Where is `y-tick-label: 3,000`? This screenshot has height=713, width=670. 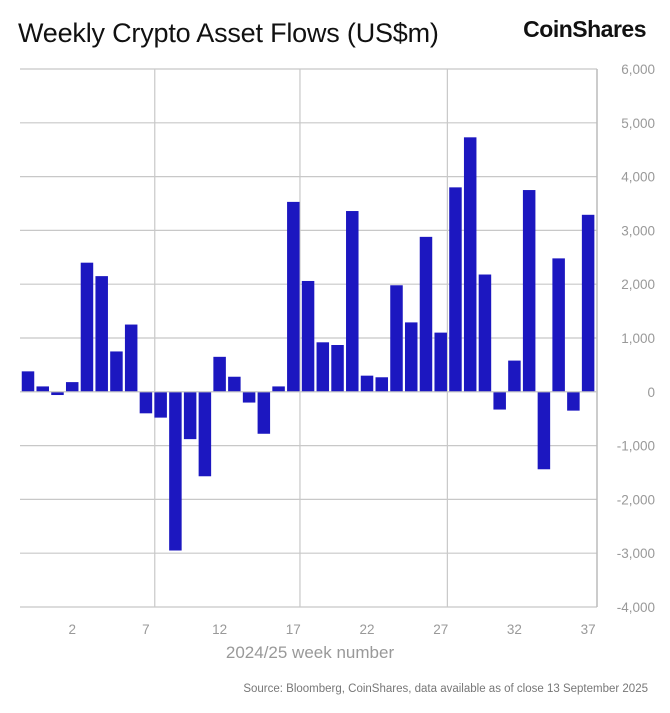 y-tick-label: 3,000 is located at coordinates (638, 230).